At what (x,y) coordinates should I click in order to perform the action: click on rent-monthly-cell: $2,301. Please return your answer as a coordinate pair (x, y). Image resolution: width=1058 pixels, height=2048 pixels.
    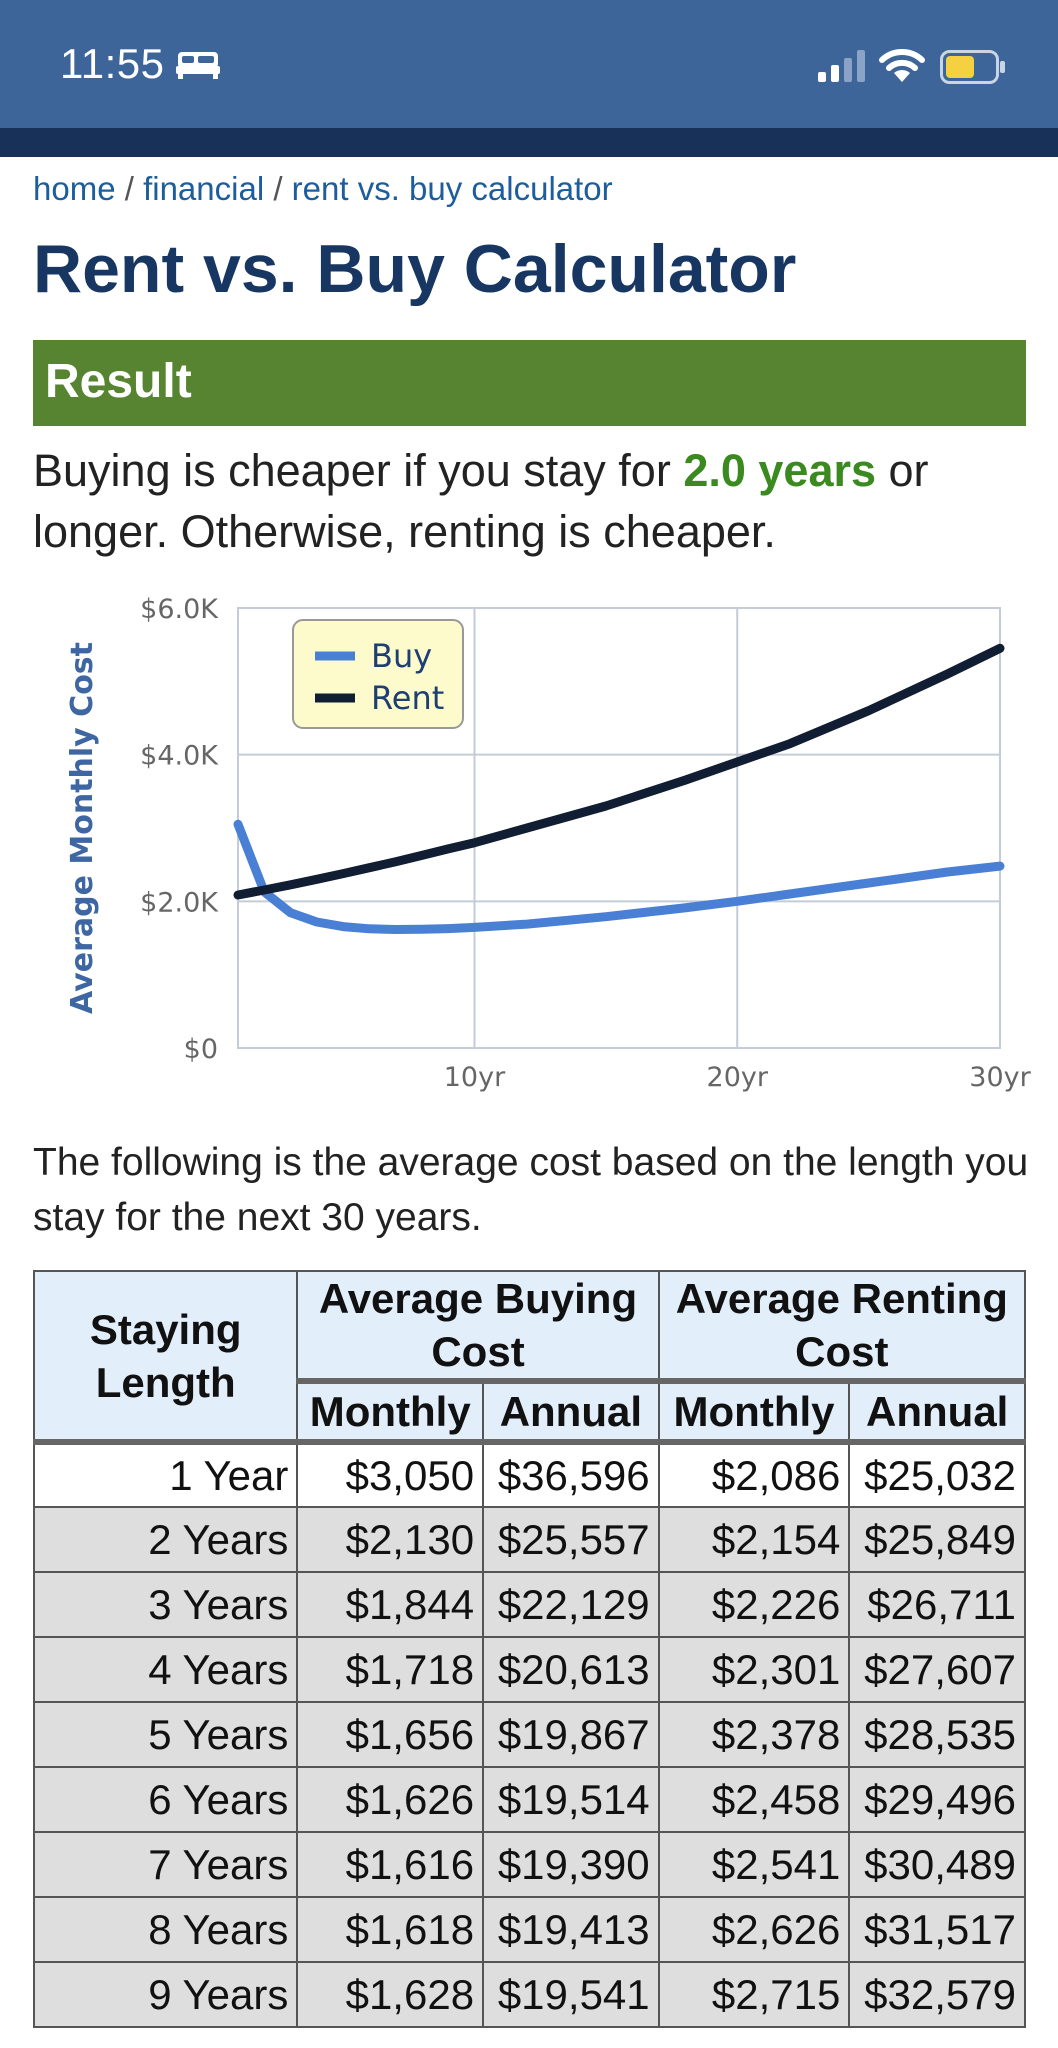
    Looking at the image, I should click on (754, 1669).